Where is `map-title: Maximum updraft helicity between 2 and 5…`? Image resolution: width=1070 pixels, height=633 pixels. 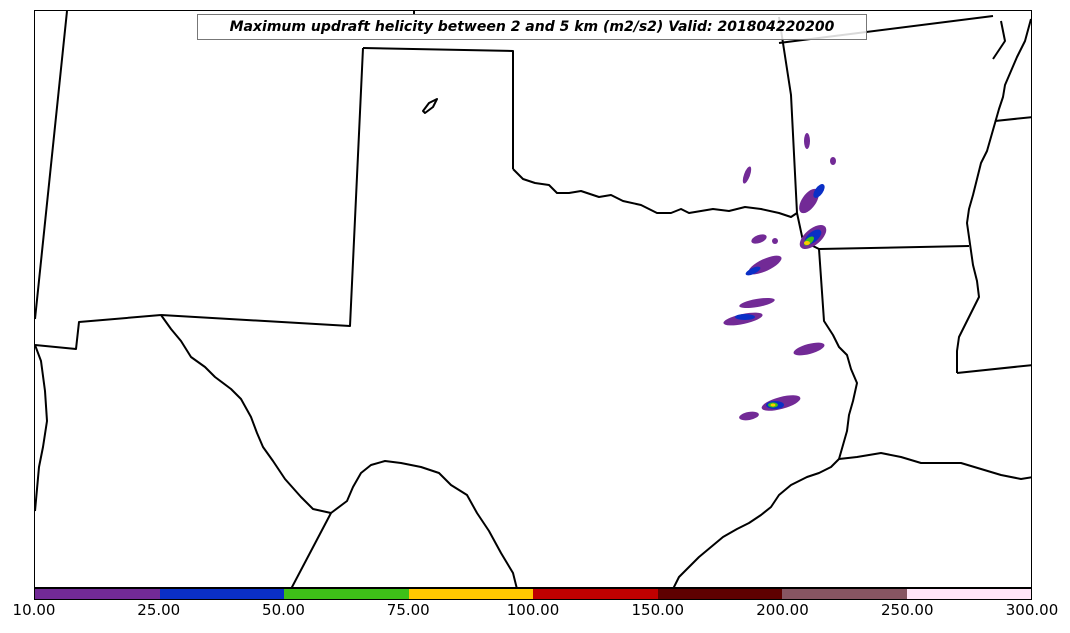 map-title: Maximum updraft helicity between 2 and 5… is located at coordinates (532, 27).